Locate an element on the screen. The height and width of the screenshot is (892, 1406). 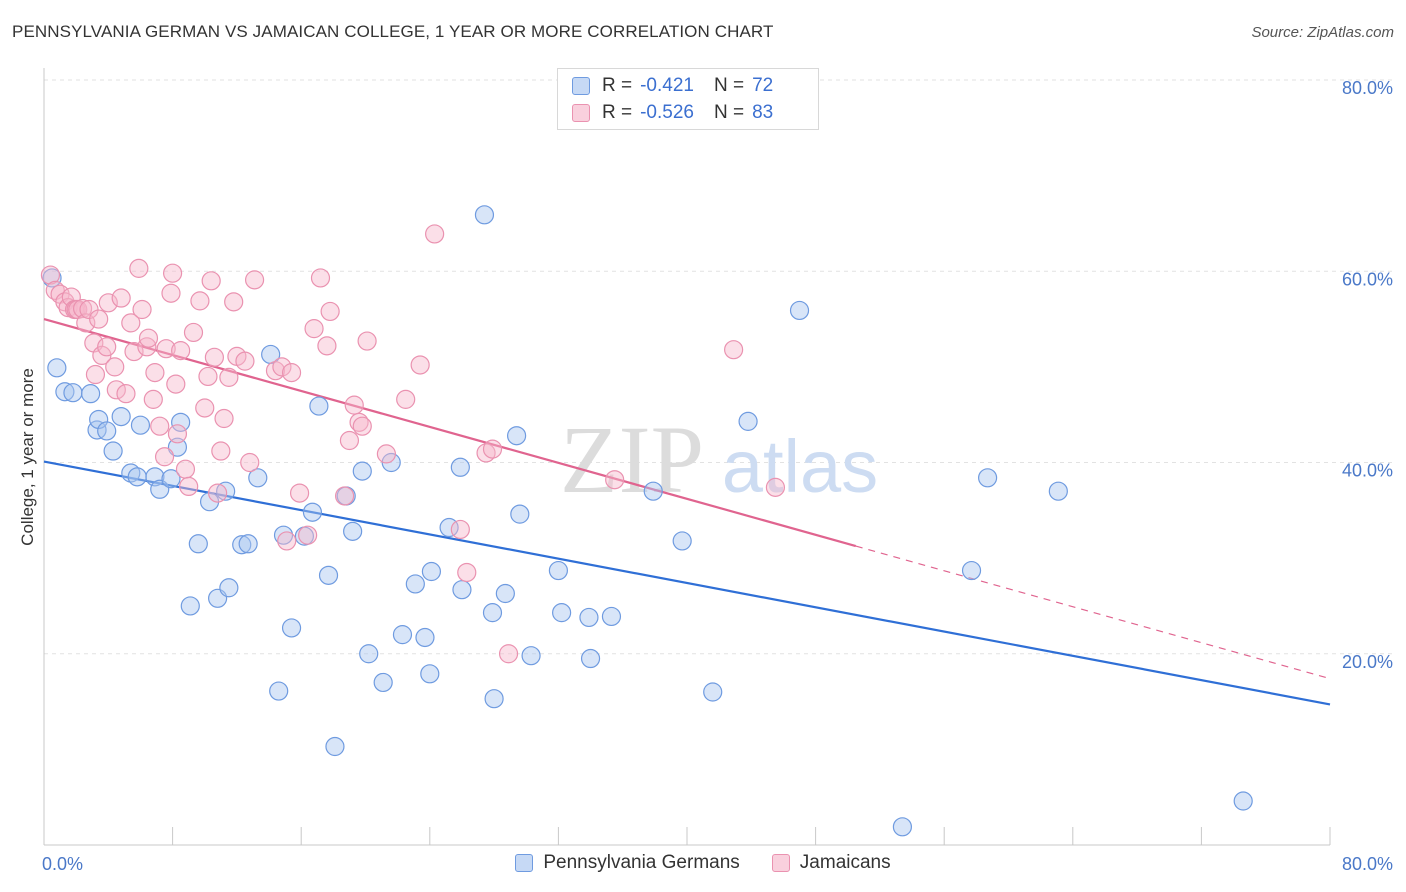
legend-n-value: 72 is located at coordinates (763, 85).